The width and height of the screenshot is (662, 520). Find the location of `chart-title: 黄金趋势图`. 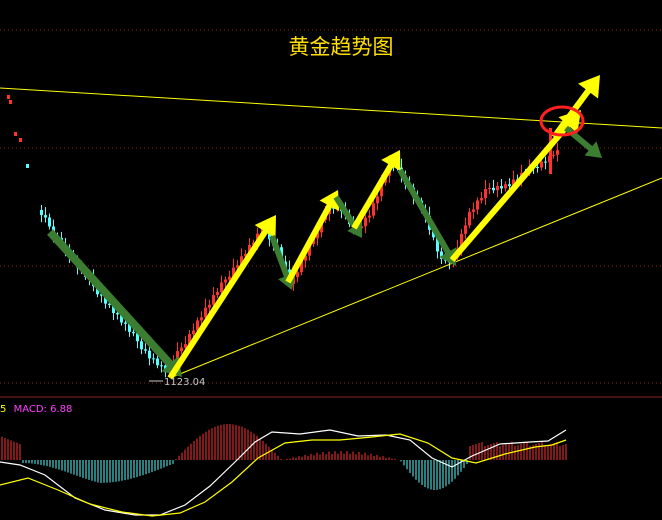

chart-title: 黄金趋势图 is located at coordinates (341, 47).